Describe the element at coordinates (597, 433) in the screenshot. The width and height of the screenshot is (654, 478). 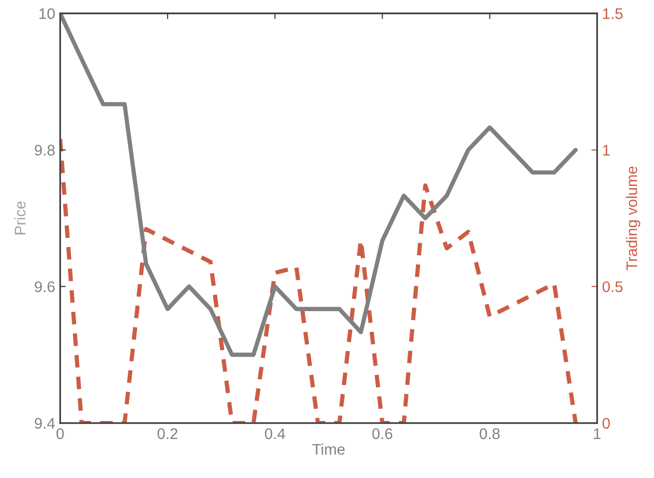
I see `x-tick-label: 1` at that location.